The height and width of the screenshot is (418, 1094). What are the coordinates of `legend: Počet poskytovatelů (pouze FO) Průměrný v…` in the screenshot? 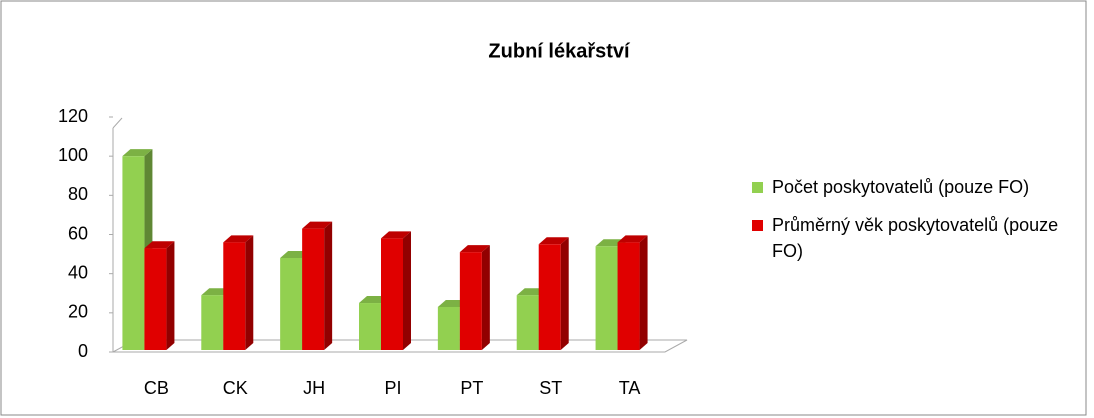 It's located at (922, 225).